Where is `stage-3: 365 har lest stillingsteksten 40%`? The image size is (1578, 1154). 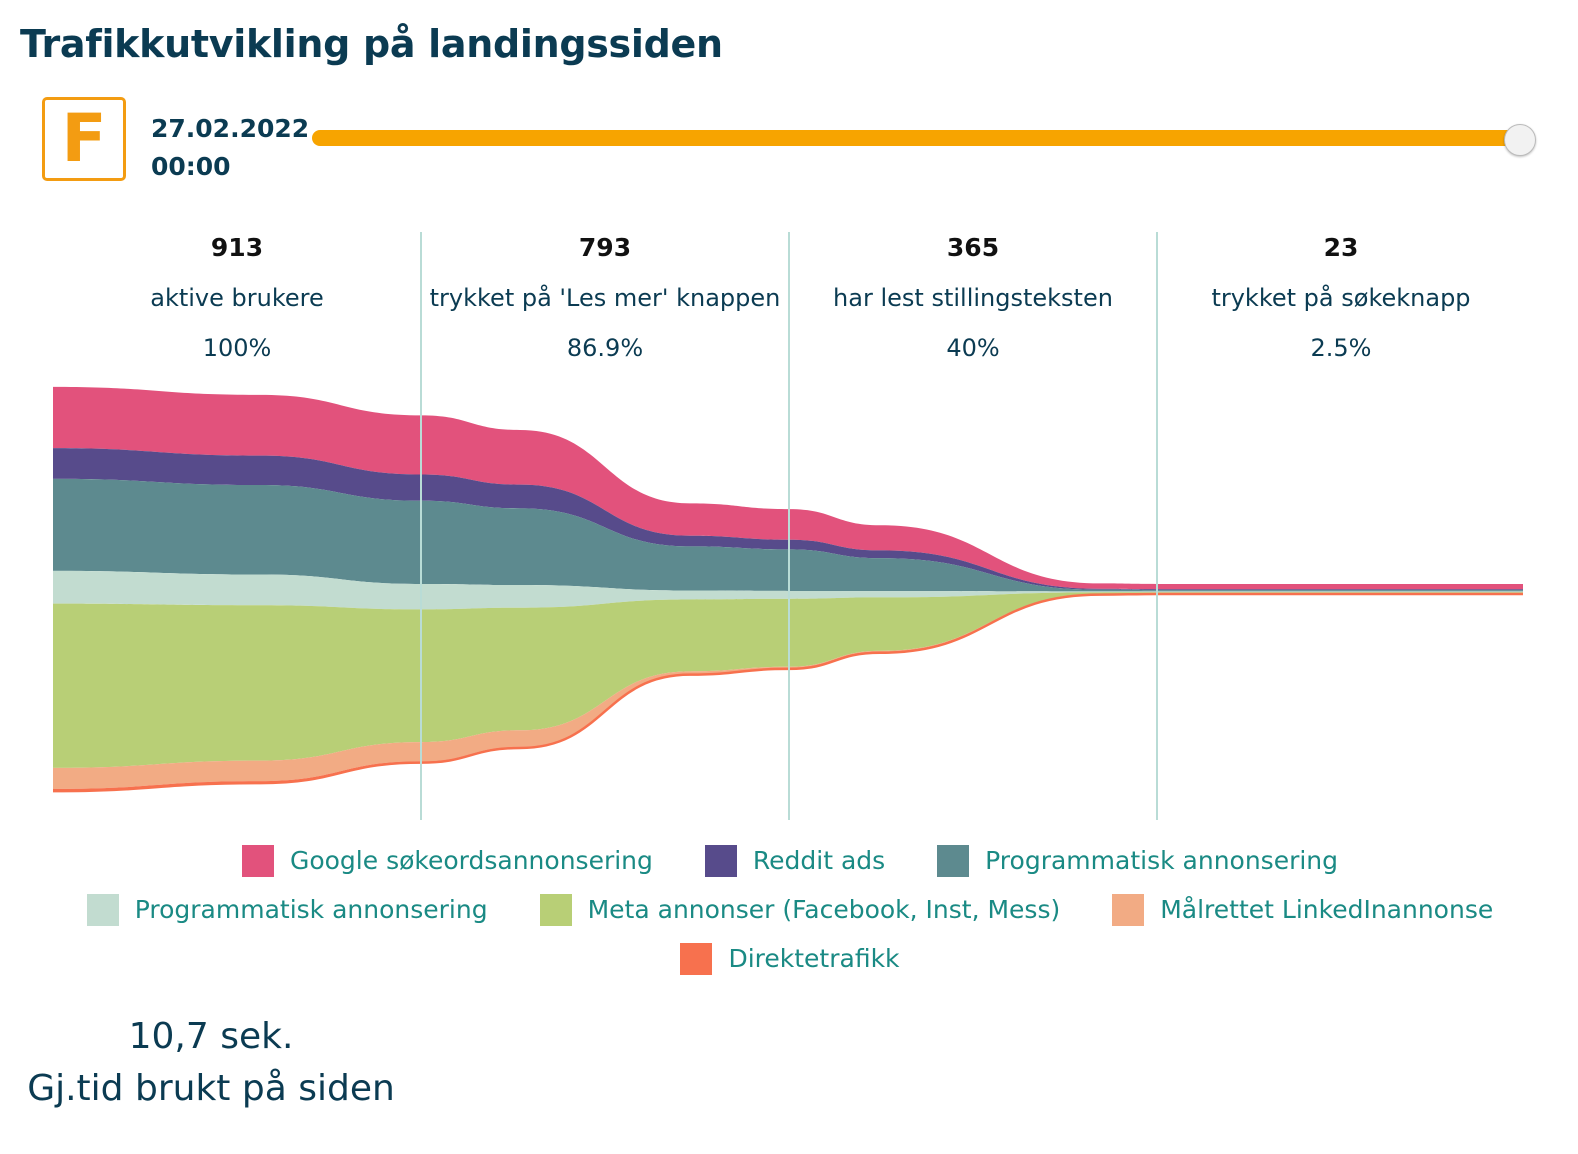
stage-3: 365 har lest stillingsteksten 40% is located at coordinates (973, 298).